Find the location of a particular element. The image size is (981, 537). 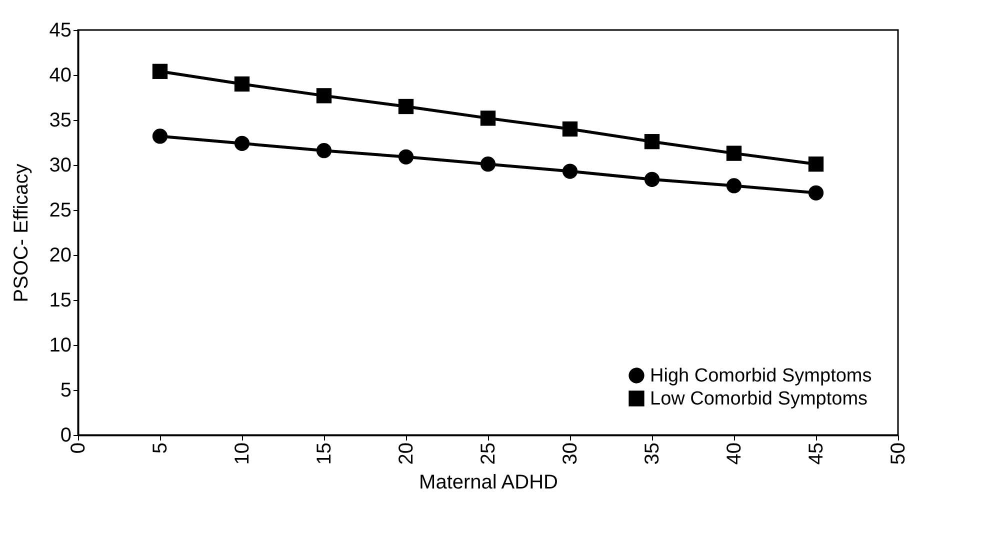

x-tick-label: 0 is located at coordinates (79, 448).